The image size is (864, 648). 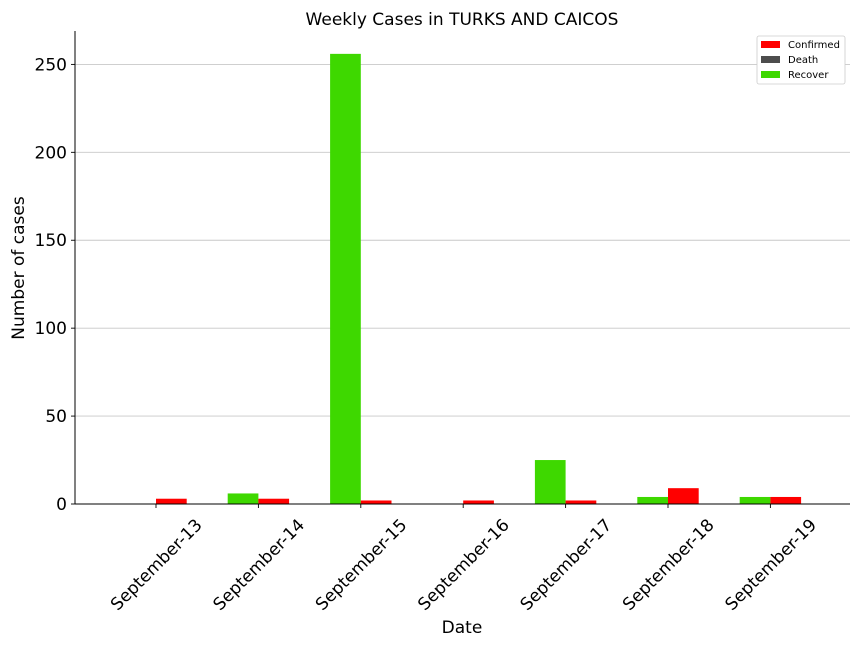 What do you see at coordinates (770, 74) in the screenshot?
I see `legend-swatch-recover` at bounding box center [770, 74].